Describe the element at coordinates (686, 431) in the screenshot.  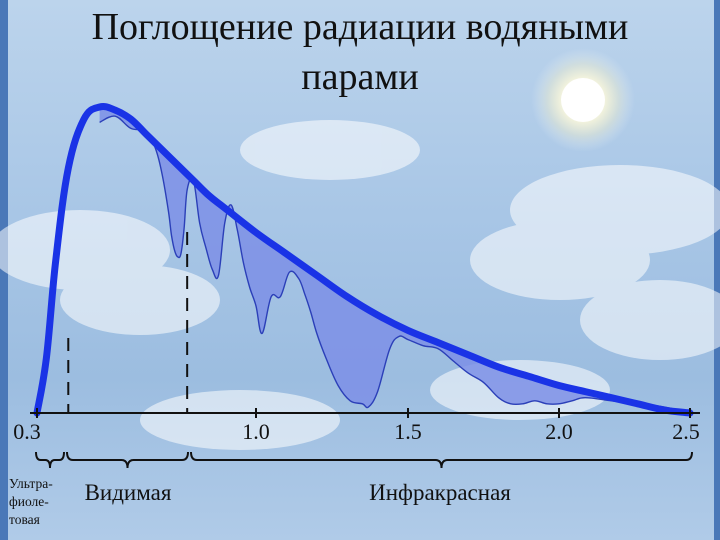
I see `x-axis-tick-label: 2.5` at that location.